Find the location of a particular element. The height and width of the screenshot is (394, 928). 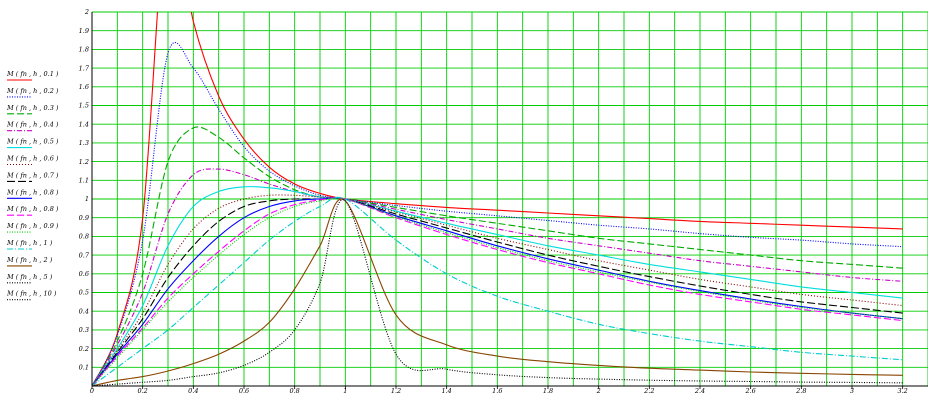

x-tick-label: 1.4 is located at coordinates (446, 390).